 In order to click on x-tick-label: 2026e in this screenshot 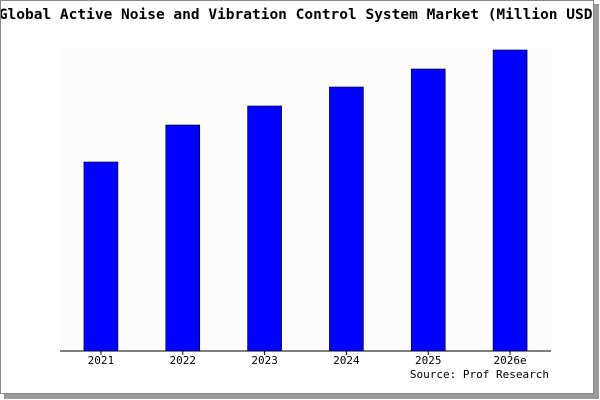, I will do `click(510, 360)`.